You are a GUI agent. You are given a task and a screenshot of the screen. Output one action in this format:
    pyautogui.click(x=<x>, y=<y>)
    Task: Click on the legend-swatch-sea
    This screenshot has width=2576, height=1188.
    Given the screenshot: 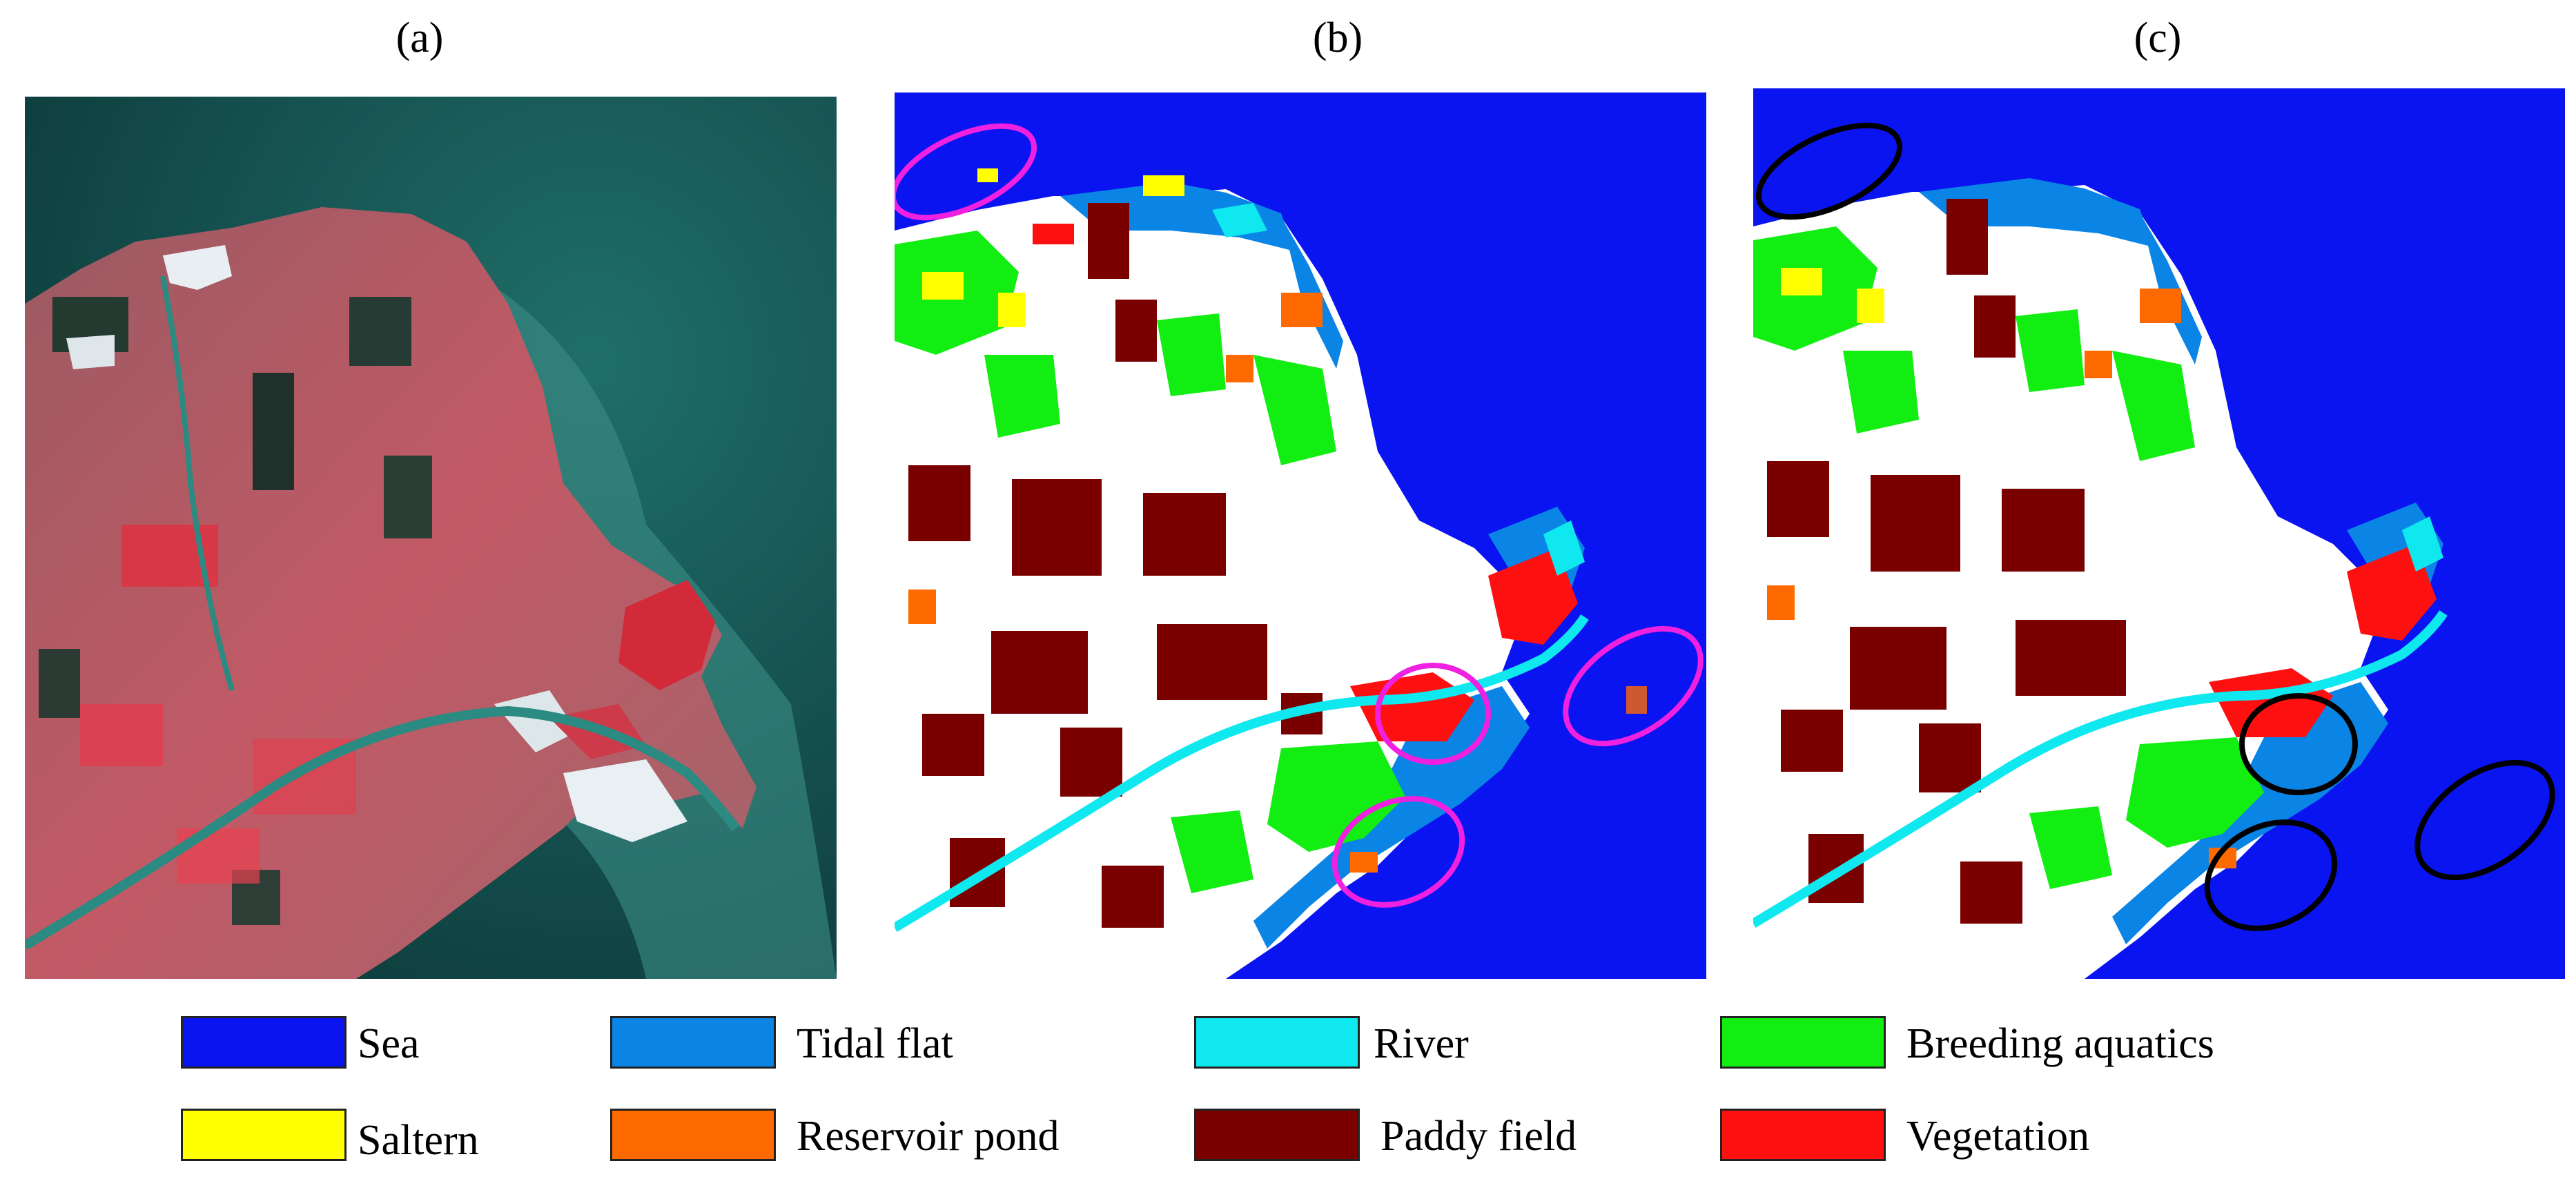 What is the action you would take?
    pyautogui.click(x=264, y=1042)
    